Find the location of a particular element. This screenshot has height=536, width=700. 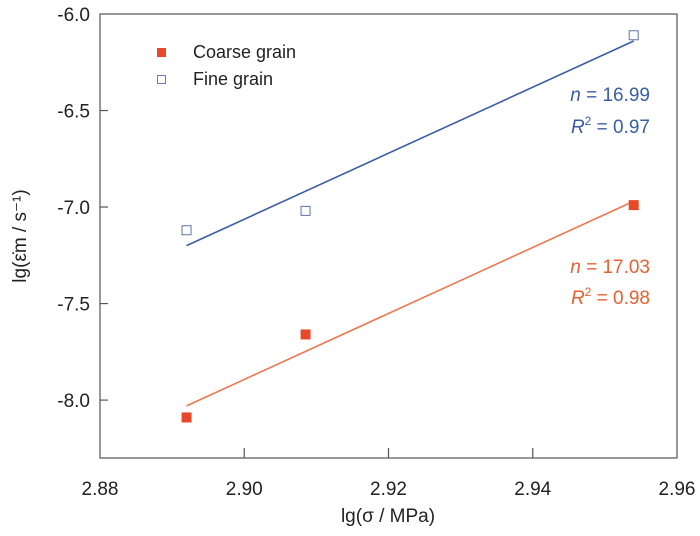

x-tick-label: 2.92 is located at coordinates (388, 489).